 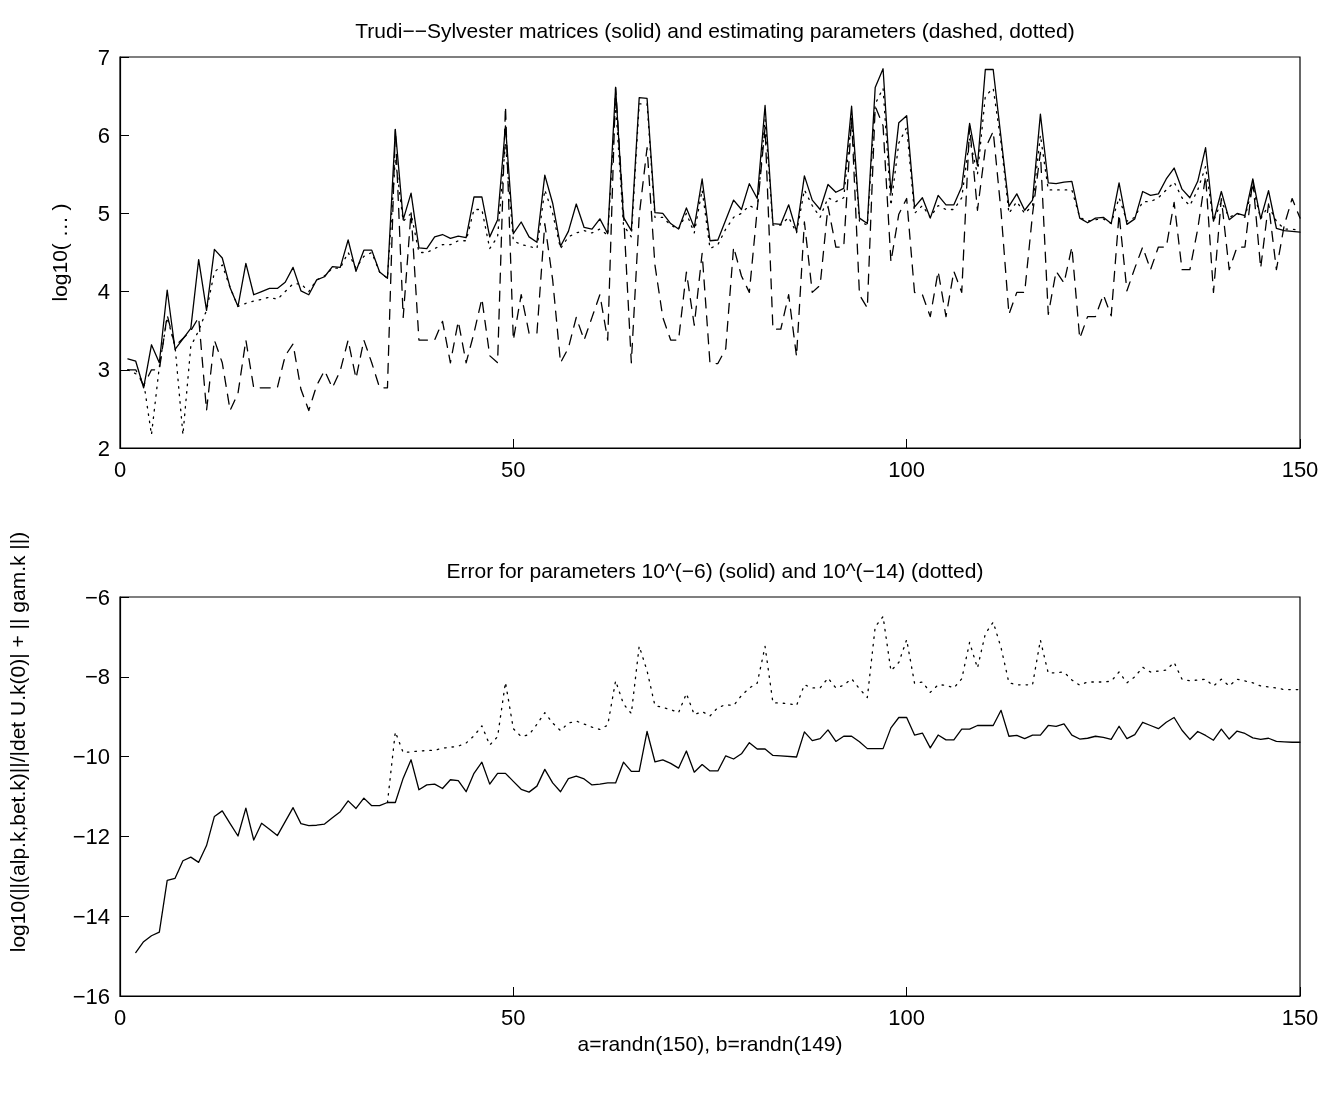 What do you see at coordinates (715, 30) in the screenshot?
I see `chart-title: Trudi−−Sylvester matrices (solid) and estimating parameters (dashed, dotted)` at bounding box center [715, 30].